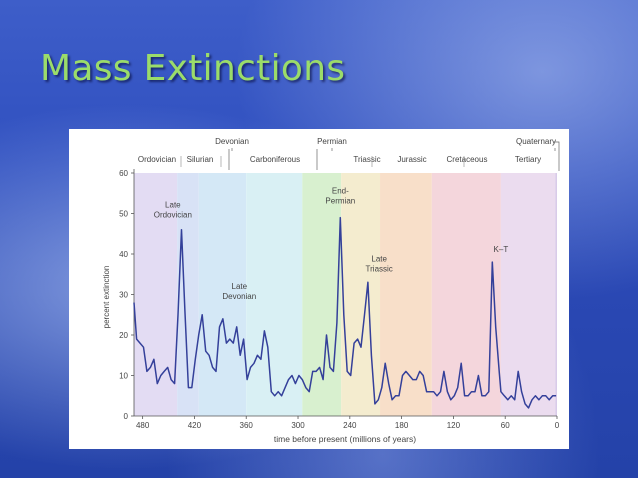 This screenshot has height=478, width=638. I want to click on x-tick-label: 120, so click(454, 425).